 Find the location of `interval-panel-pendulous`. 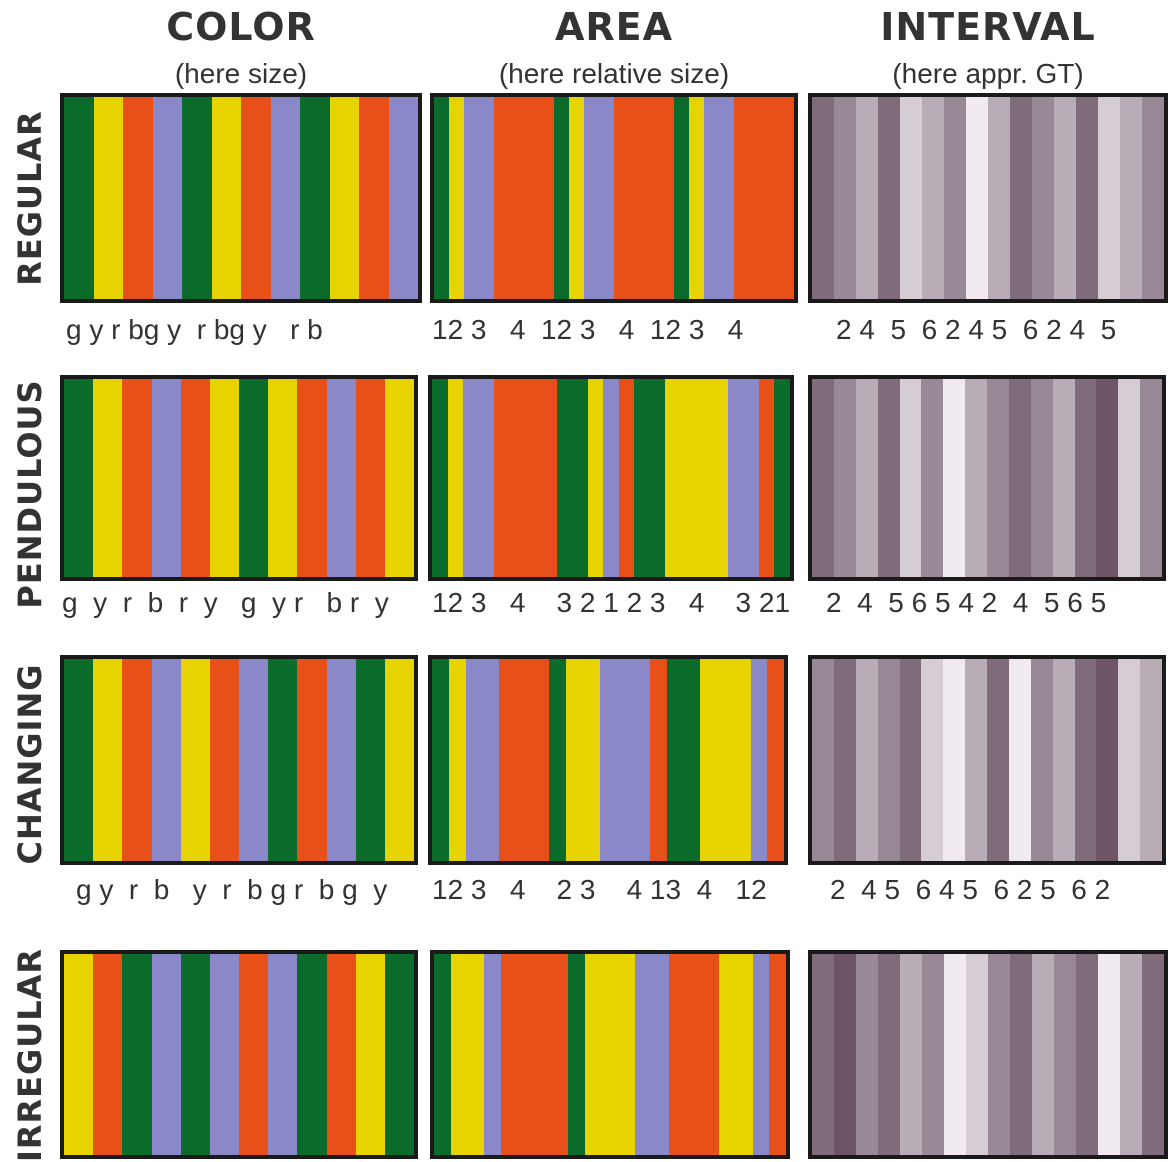

interval-panel-pendulous is located at coordinates (987, 478).